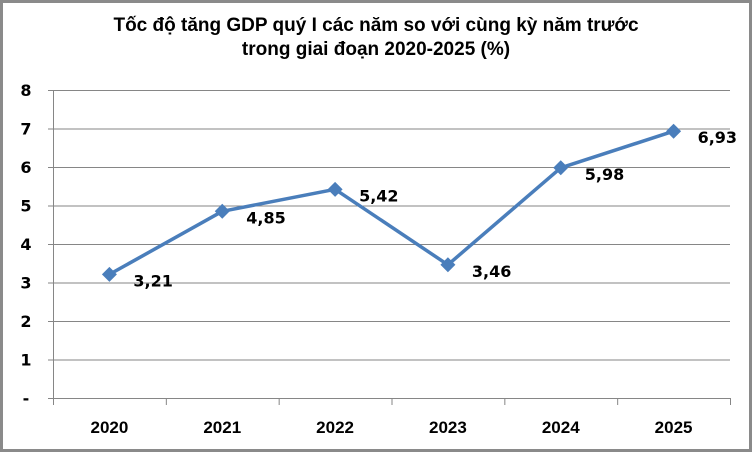  I want to click on data-label: 5,42, so click(378, 195).